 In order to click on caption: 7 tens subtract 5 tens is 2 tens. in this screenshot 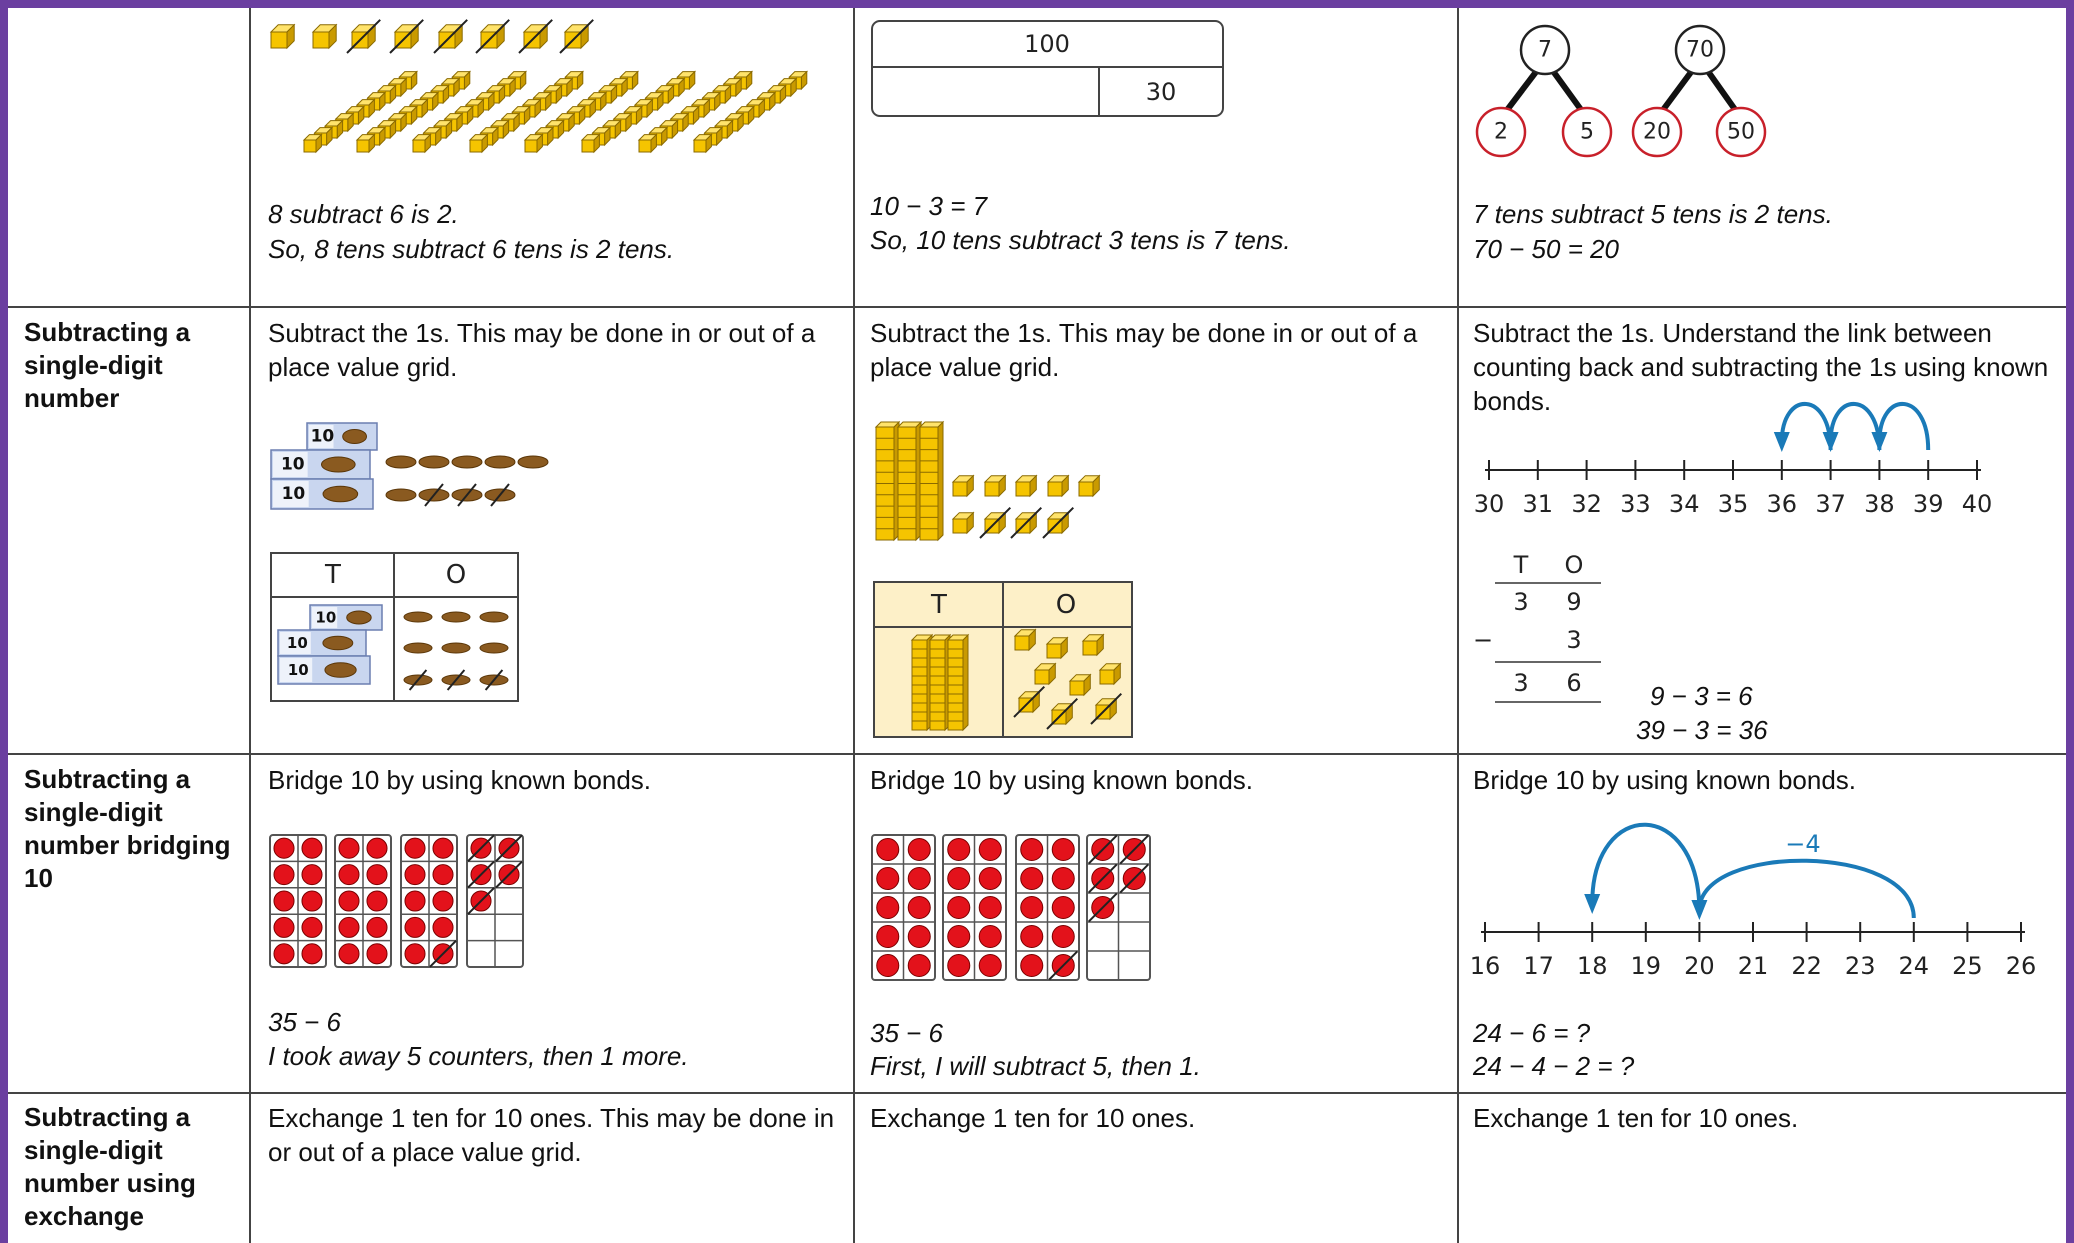, I will do `click(1653, 214)`.